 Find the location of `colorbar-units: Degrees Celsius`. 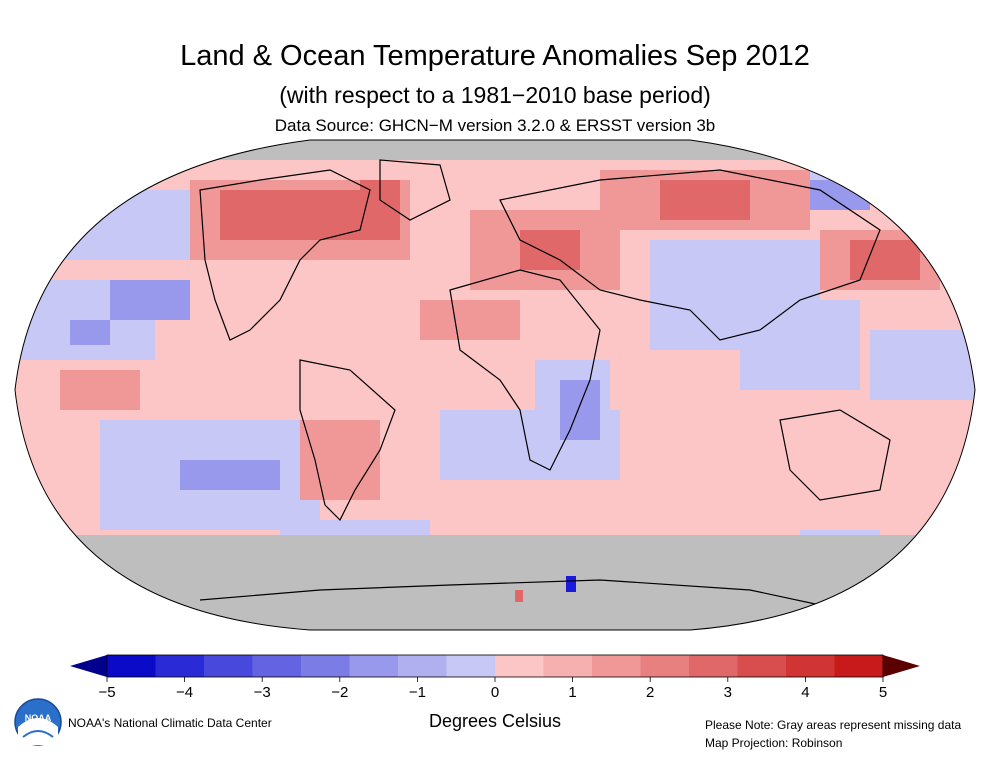

colorbar-units: Degrees Celsius is located at coordinates (495, 721).